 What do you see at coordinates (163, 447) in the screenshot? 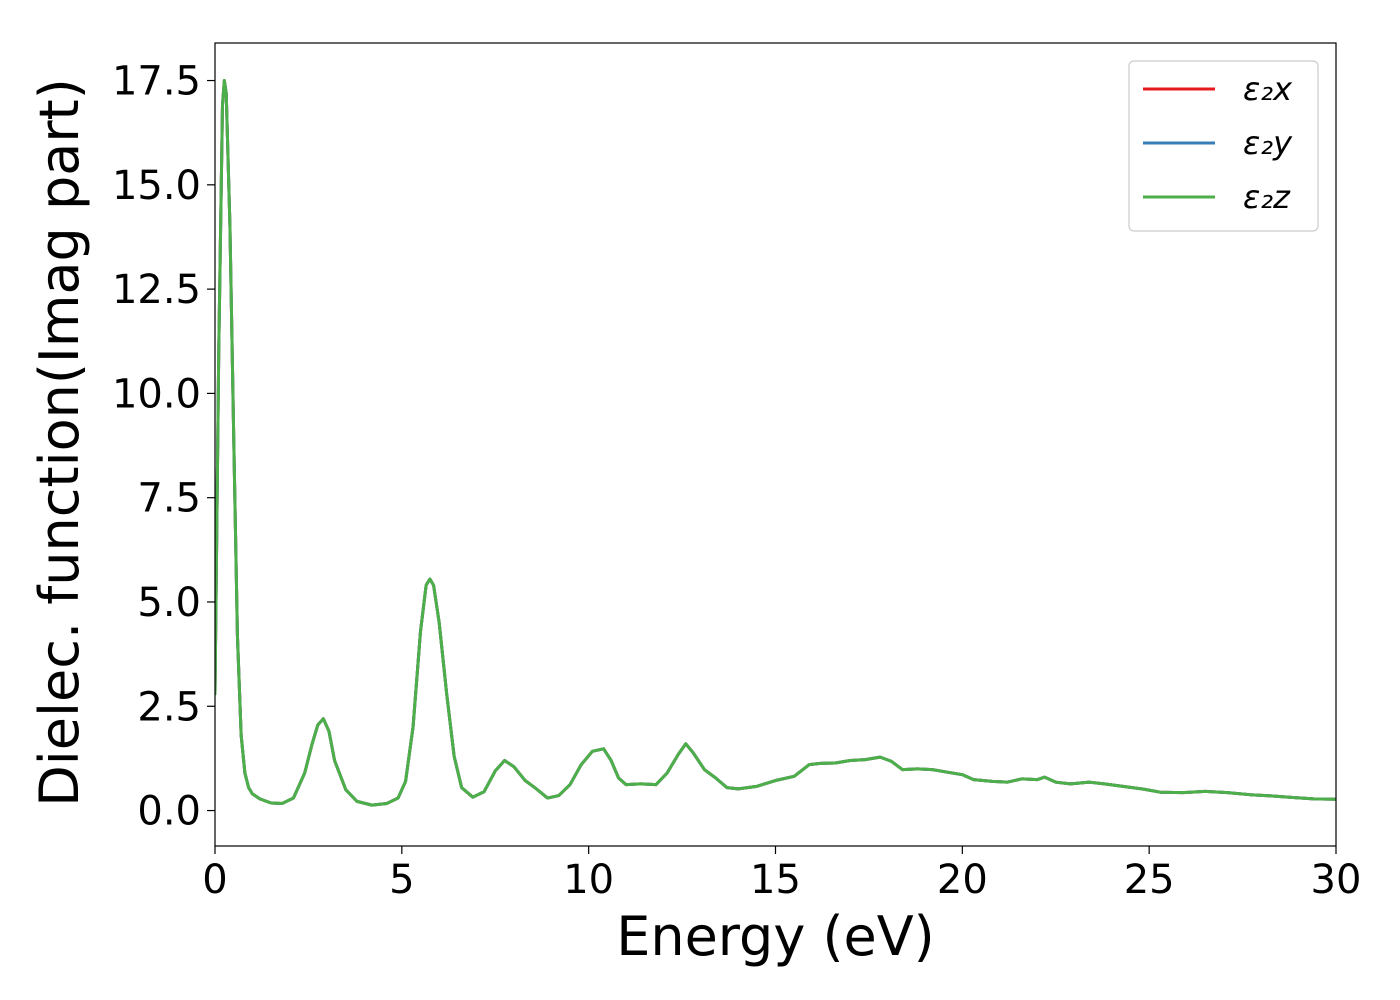
I see `y-axis-ticks: 0.0 2.5 5.0 7.5 10.0 12.5 15.0 17.5` at bounding box center [163, 447].